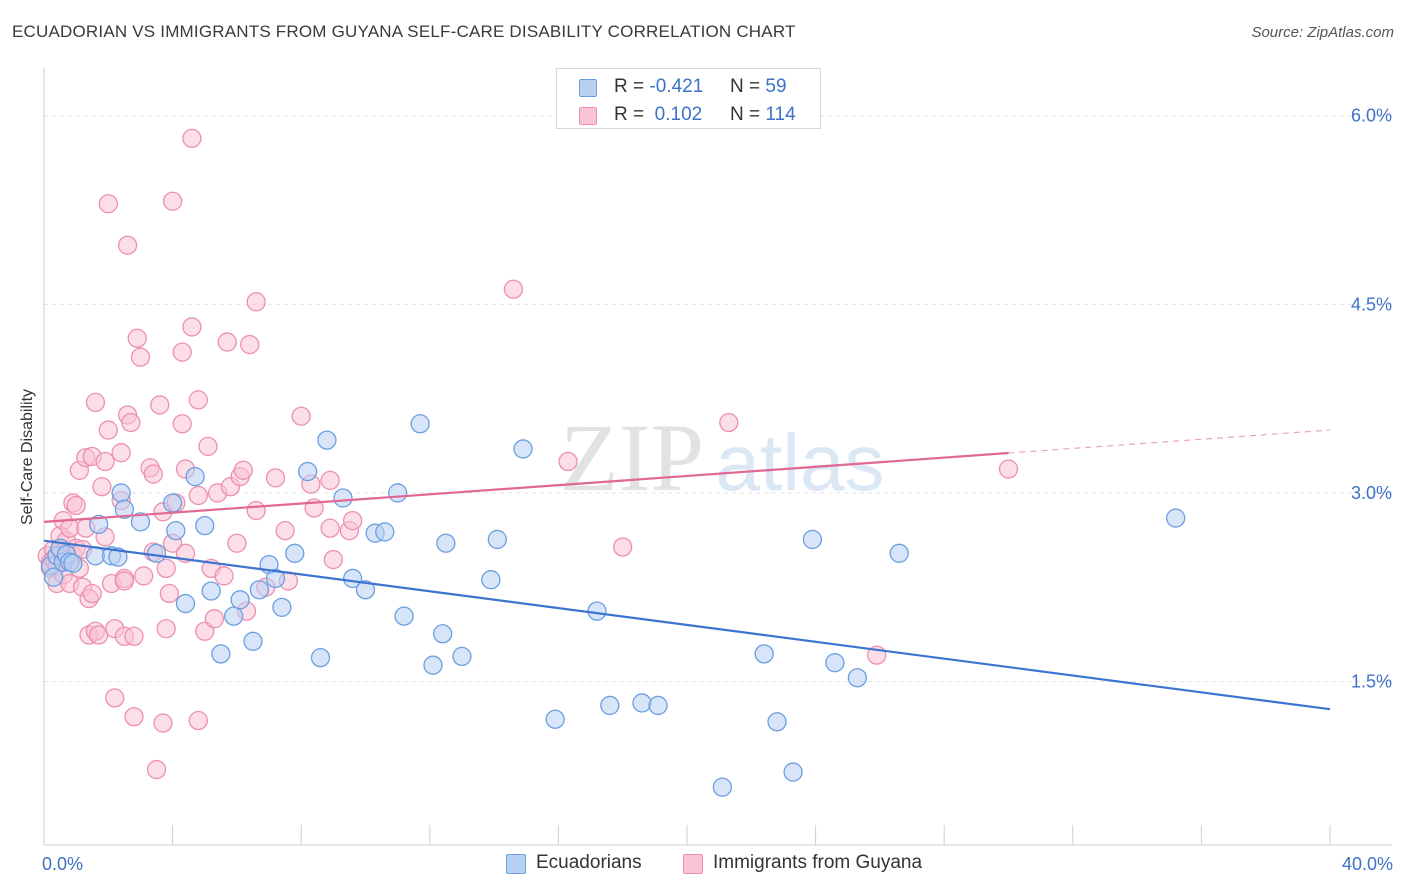 Image resolution: width=1406 pixels, height=892 pixels. What do you see at coordinates (1371, 304) in the screenshot?
I see `y-tick-label-2: 4.5%` at bounding box center [1371, 304].